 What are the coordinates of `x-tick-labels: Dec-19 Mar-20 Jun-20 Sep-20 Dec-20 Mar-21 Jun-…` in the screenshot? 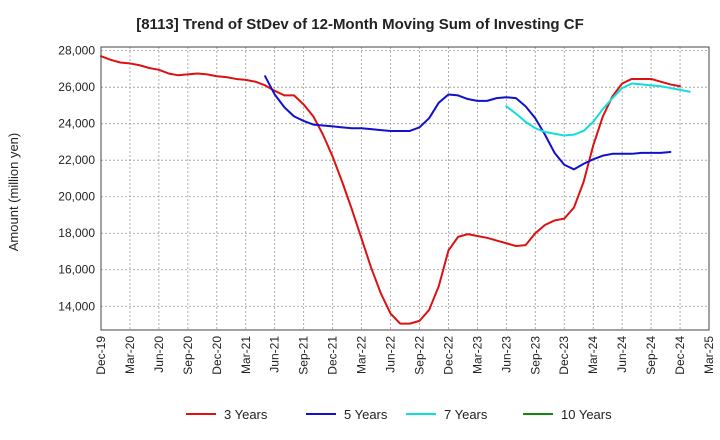 It's located at (405, 355).